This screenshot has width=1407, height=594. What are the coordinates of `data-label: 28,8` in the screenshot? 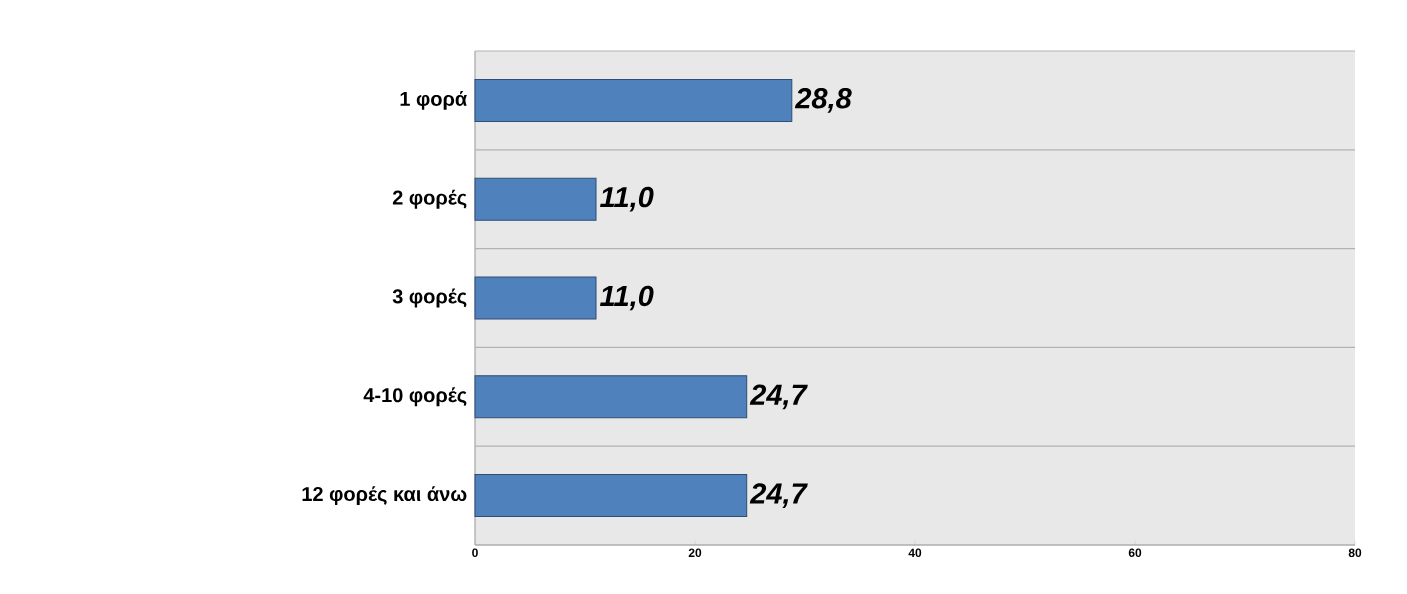 It's located at (823, 100).